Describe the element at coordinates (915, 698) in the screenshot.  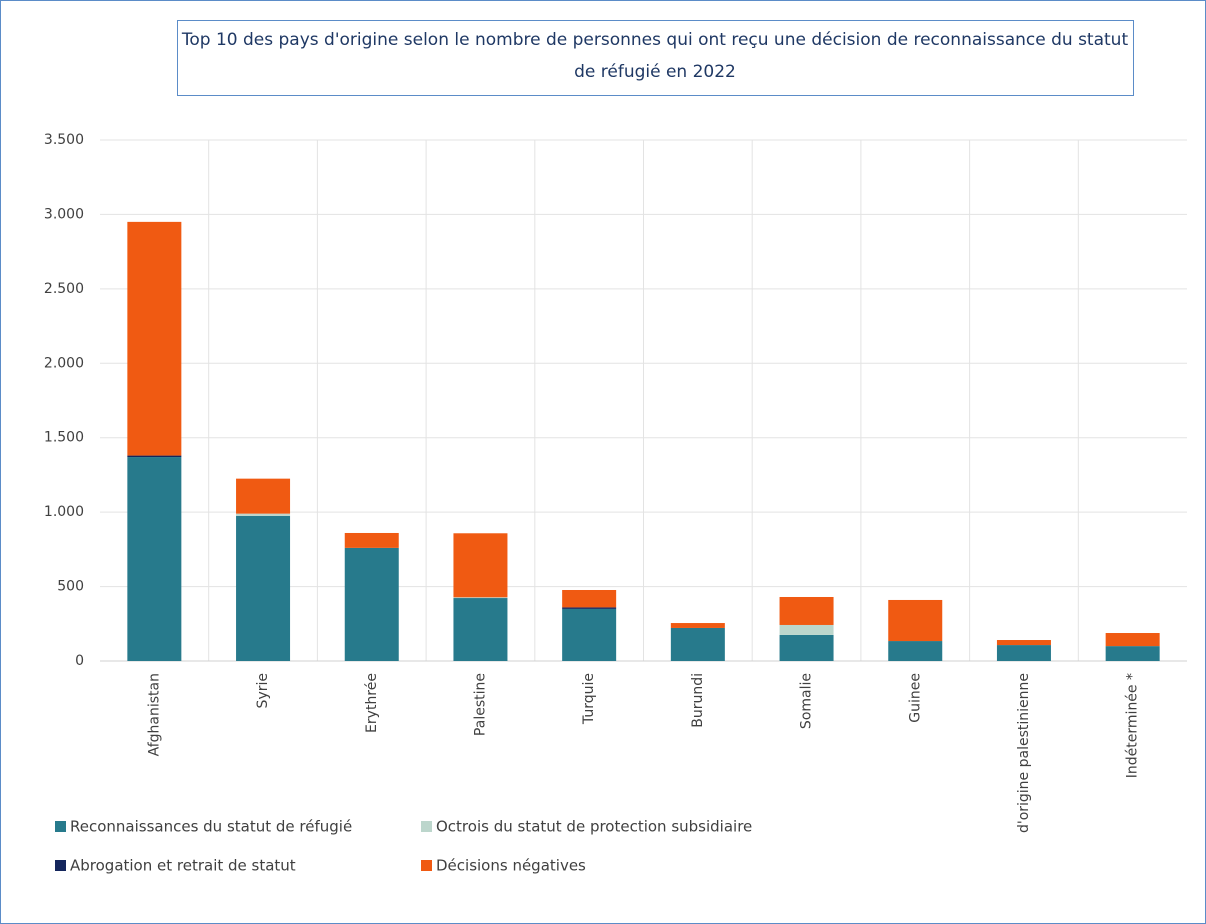
I see `x-tick-label: Guinee` at that location.